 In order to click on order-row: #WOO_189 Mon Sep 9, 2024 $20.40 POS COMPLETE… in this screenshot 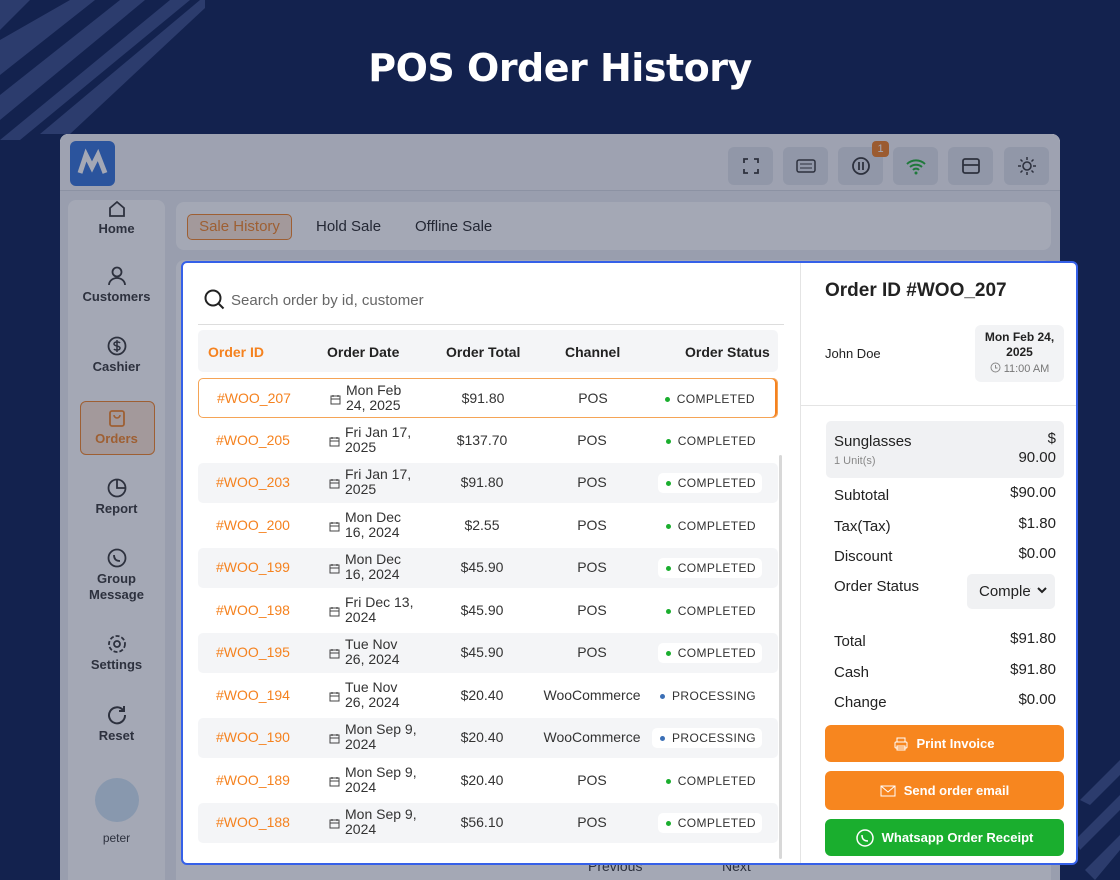, I will do `click(488, 780)`.